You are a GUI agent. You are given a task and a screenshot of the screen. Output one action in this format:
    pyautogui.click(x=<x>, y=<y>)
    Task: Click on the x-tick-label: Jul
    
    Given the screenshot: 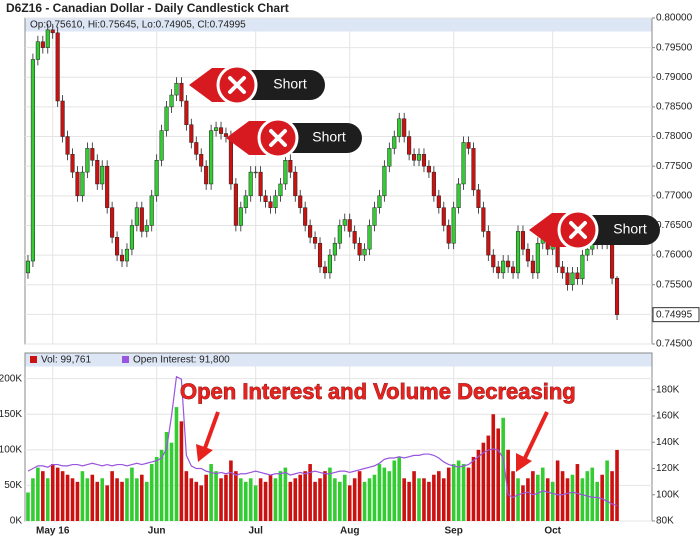 What is the action you would take?
    pyautogui.click(x=255, y=531)
    